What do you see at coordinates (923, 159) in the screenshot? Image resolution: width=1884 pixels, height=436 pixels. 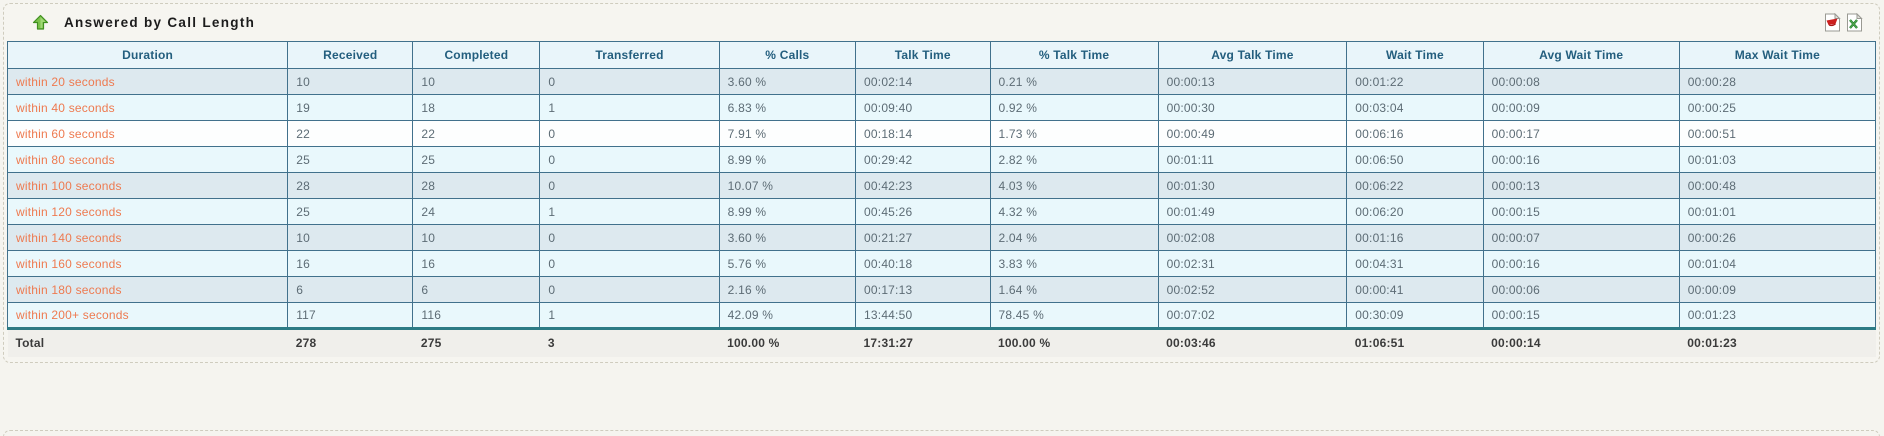 I see `value-cell: 00:29:42` at bounding box center [923, 159].